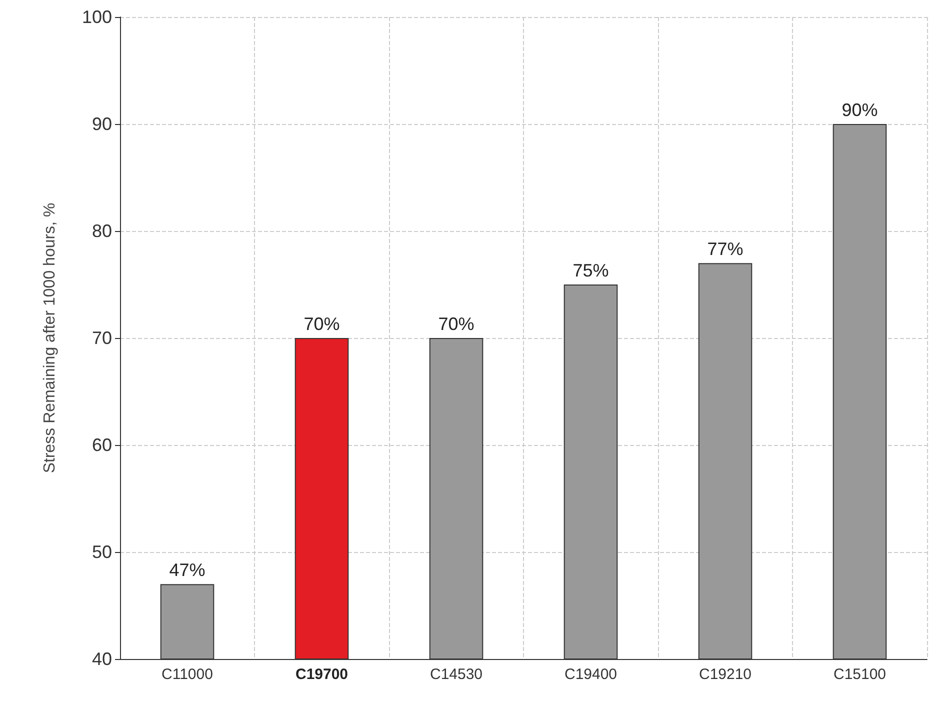 The height and width of the screenshot is (709, 936). I want to click on y-tick-label: 70, so click(102, 338).